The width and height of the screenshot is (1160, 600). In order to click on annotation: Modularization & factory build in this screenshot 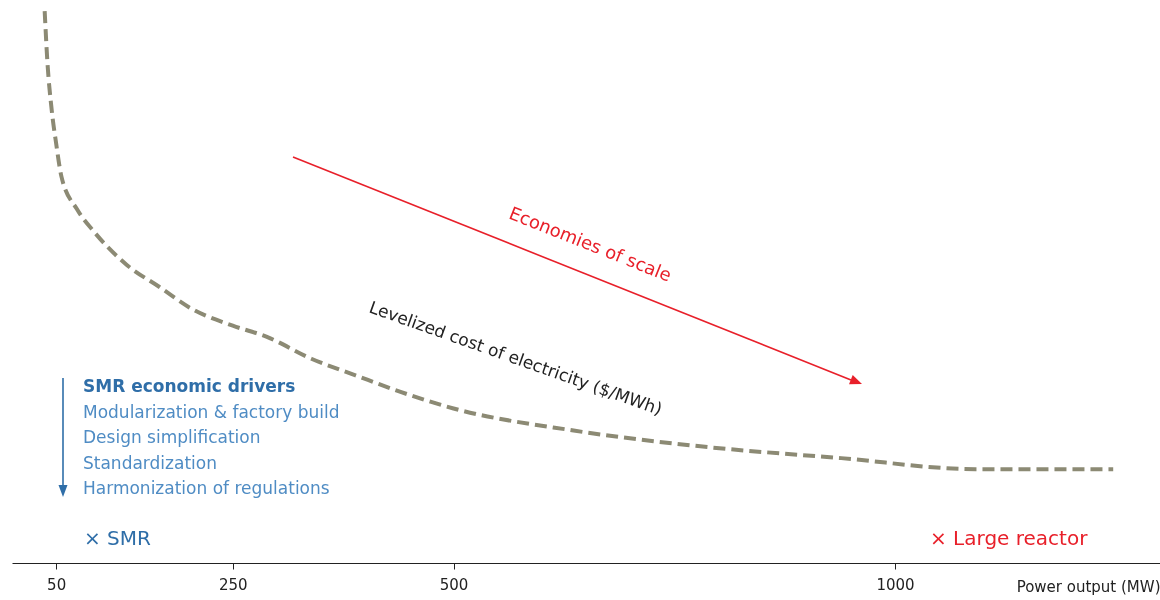, I will do `click(211, 411)`.